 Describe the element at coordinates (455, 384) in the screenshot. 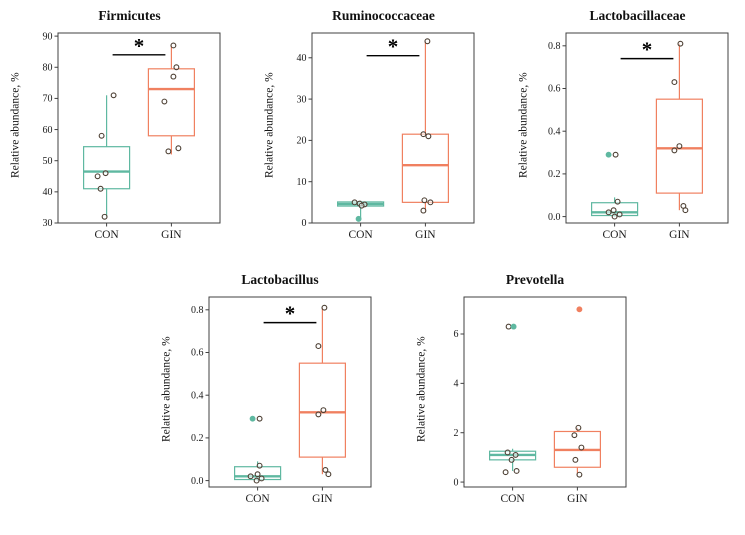

I see `y-tick-label: 4` at that location.